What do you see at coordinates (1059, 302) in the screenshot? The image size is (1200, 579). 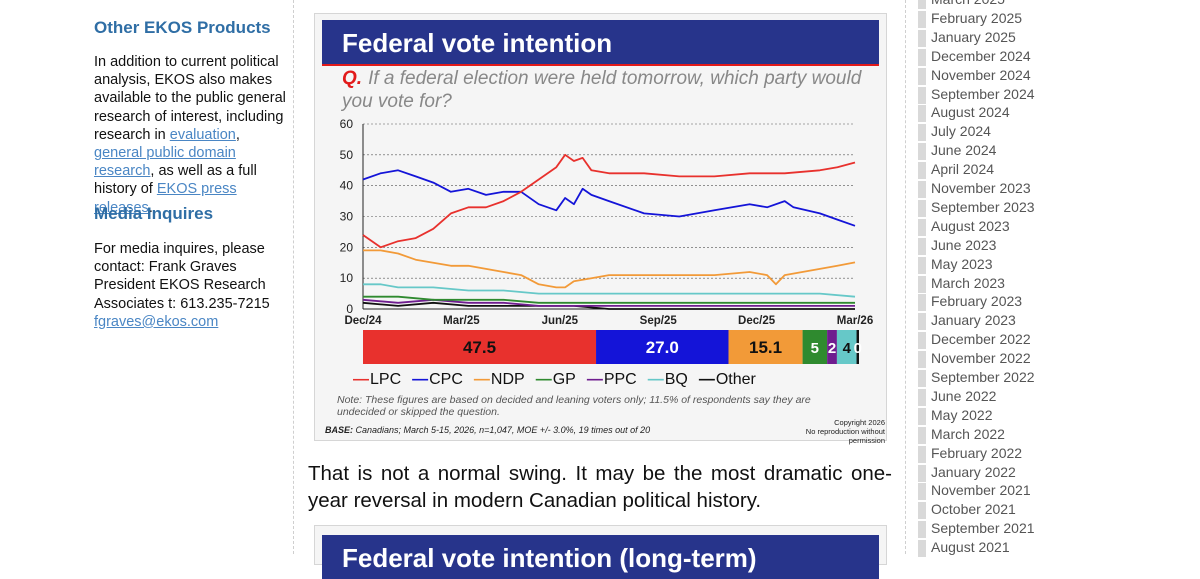 I see `archive-item: February 2023` at bounding box center [1059, 302].